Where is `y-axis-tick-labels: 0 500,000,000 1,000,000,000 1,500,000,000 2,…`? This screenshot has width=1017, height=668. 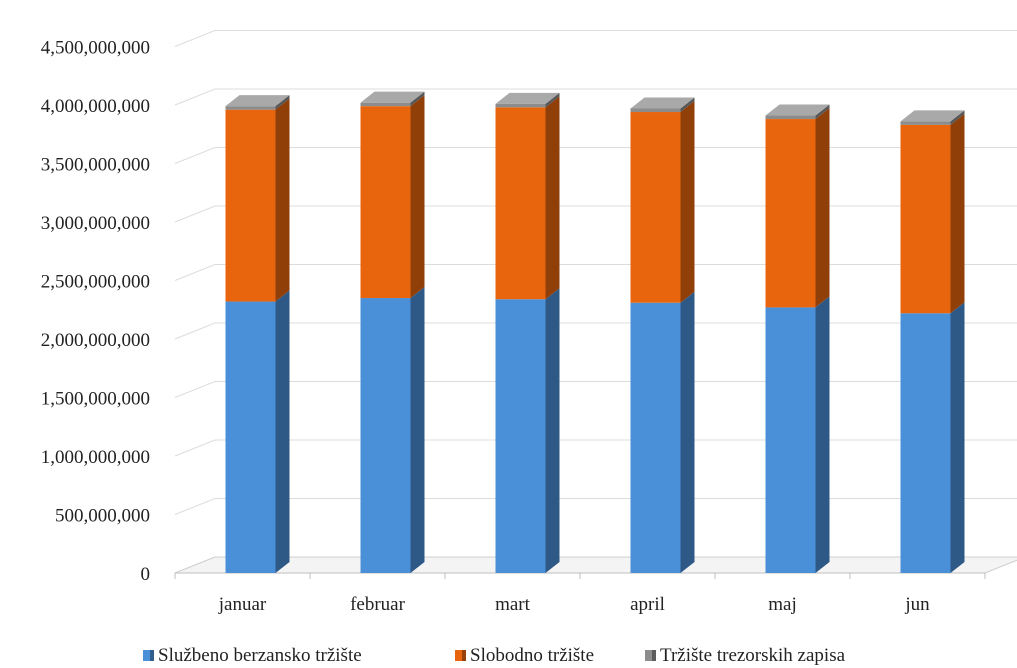
y-axis-tick-labels: 0 500,000,000 1,000,000,000 1,500,000,000 2,… is located at coordinates (95, 312).